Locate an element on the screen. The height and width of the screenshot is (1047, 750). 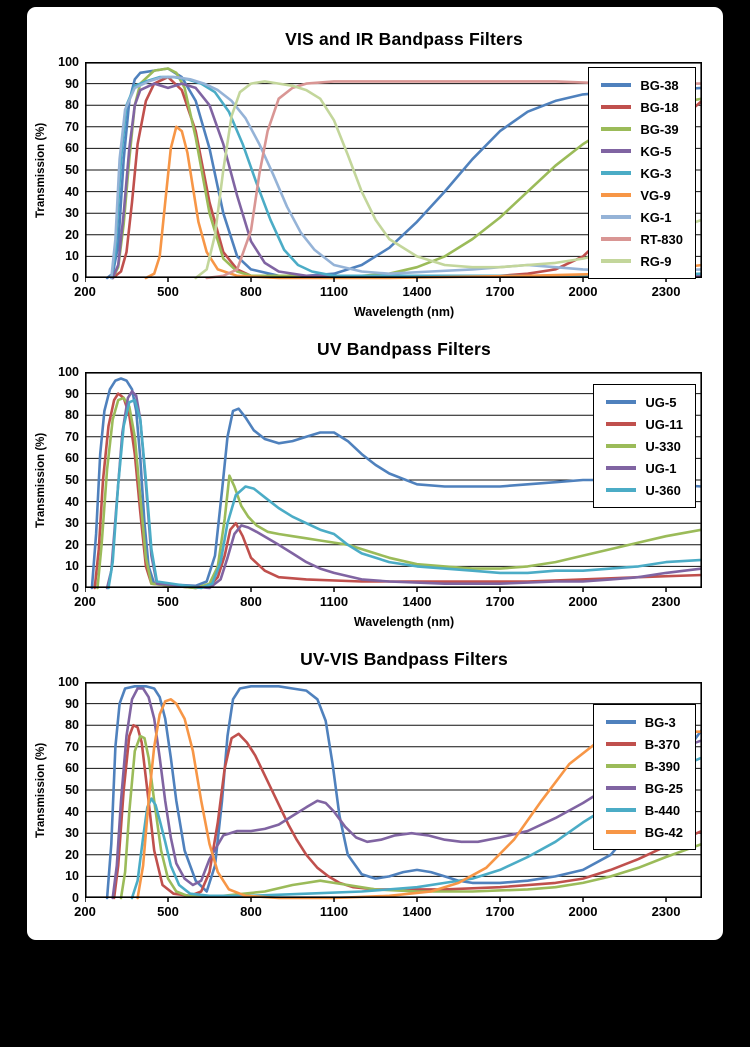
legend-label: UG-11 is located at coordinates (664, 424).